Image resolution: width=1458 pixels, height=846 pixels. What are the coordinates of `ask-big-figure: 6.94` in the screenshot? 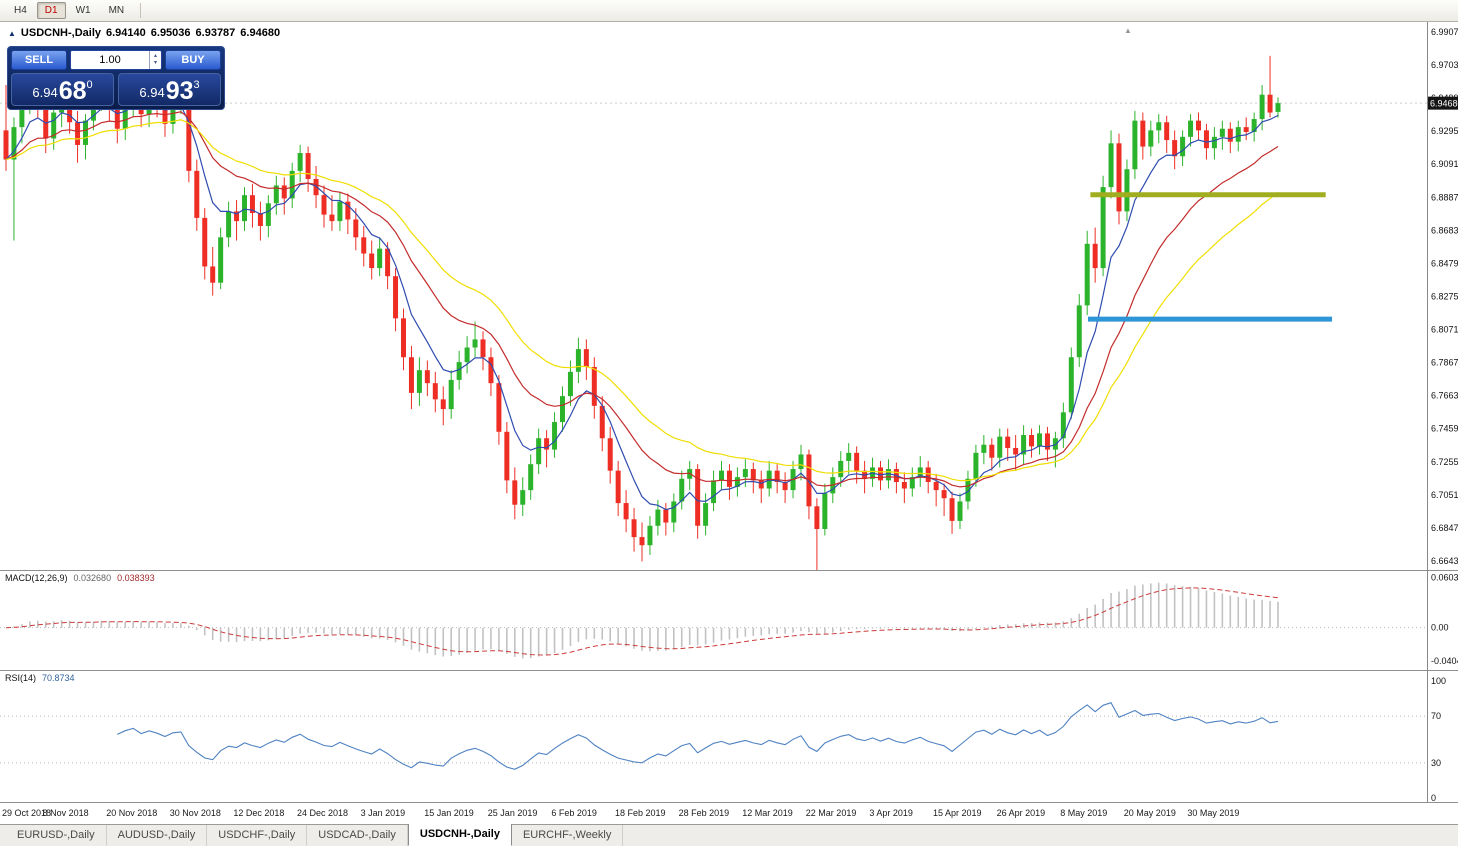 It's located at (152, 92).